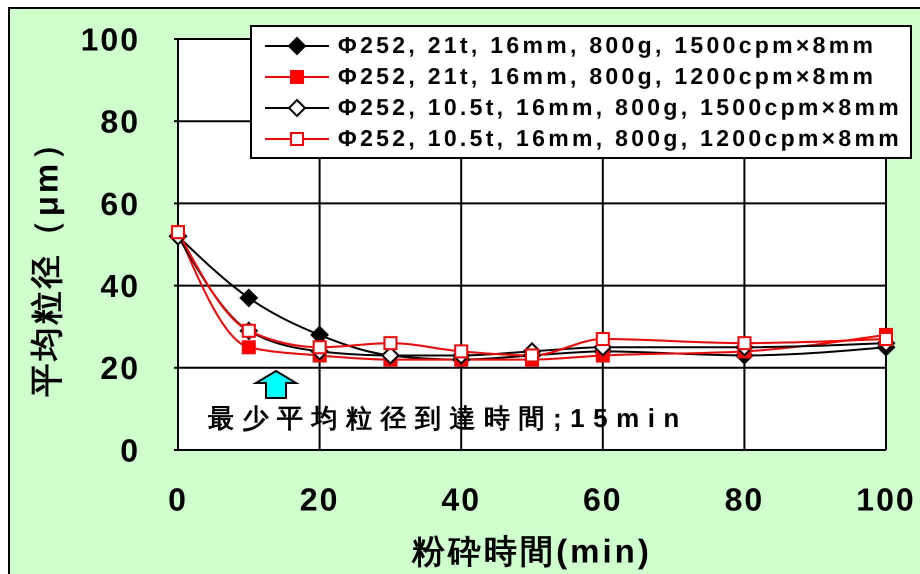 Image resolution: width=920 pixels, height=574 pixels. What do you see at coordinates (120, 122) in the screenshot?
I see `y-tick-label: 80` at bounding box center [120, 122].